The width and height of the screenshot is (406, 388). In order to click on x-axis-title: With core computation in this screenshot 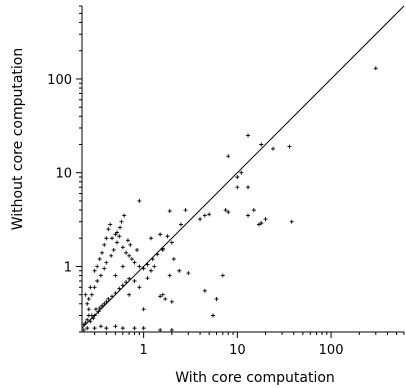, I will do `click(255, 378)`.